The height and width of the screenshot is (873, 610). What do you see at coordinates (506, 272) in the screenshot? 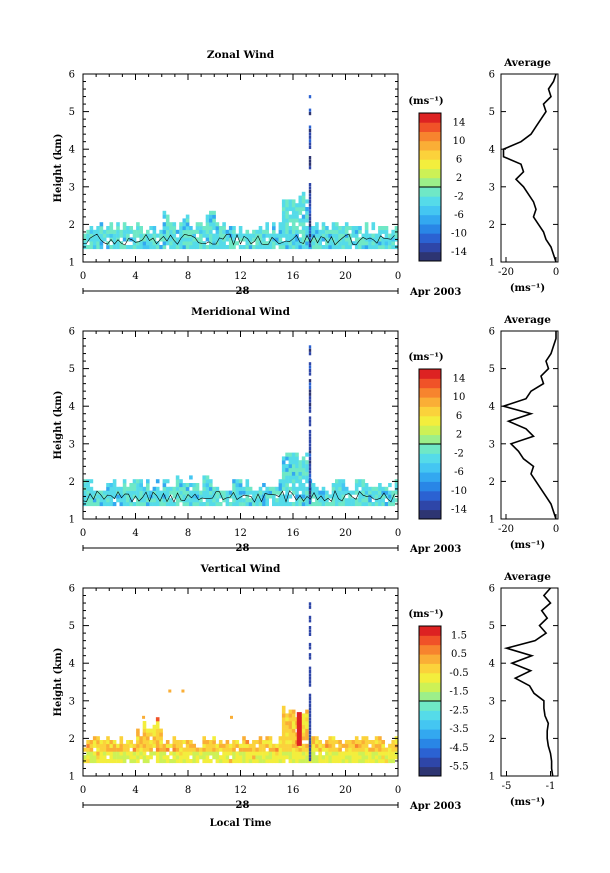
I see `average-x-tick-label: -20` at bounding box center [506, 272].